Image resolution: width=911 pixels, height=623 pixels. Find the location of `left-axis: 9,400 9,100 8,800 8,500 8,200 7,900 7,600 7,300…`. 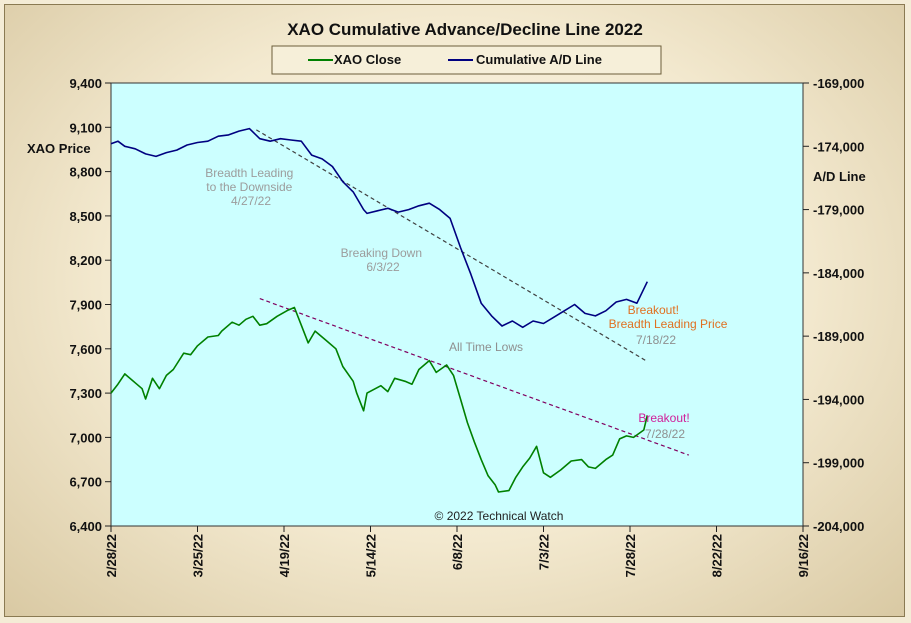

left-axis: 9,400 9,100 8,800 8,500 8,200 7,900 7,600 7,300… is located at coordinates (90, 305).